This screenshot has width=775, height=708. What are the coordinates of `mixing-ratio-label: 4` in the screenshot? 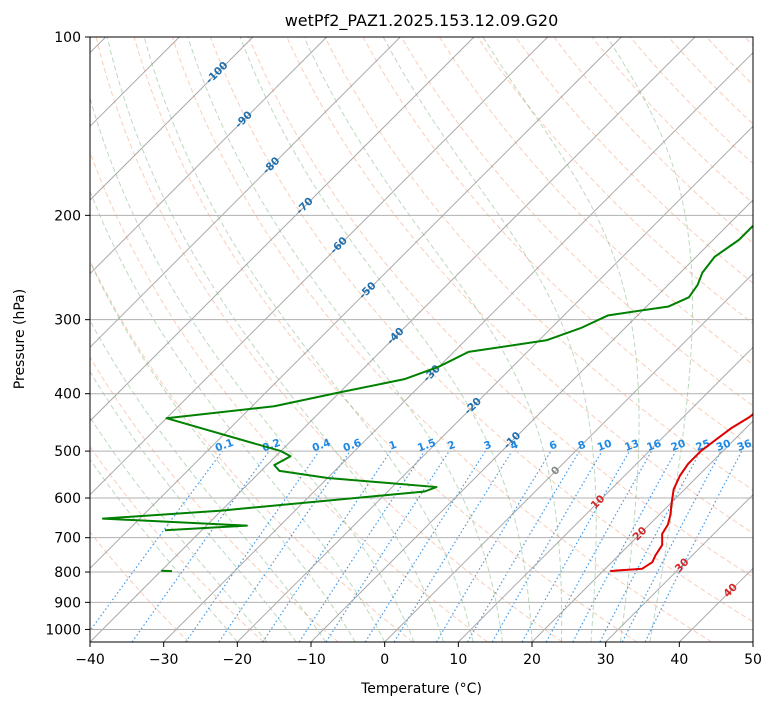 It's located at (514, 446).